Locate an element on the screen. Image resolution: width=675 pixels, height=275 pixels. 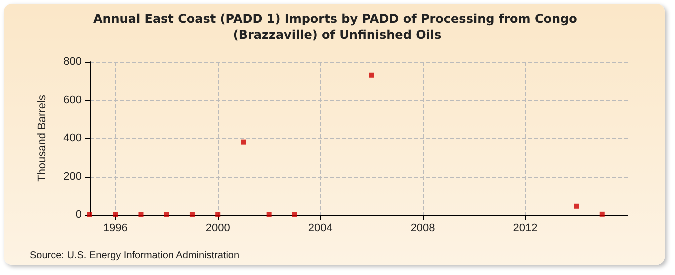
y-tick-label: 200 is located at coordinates (73, 176).